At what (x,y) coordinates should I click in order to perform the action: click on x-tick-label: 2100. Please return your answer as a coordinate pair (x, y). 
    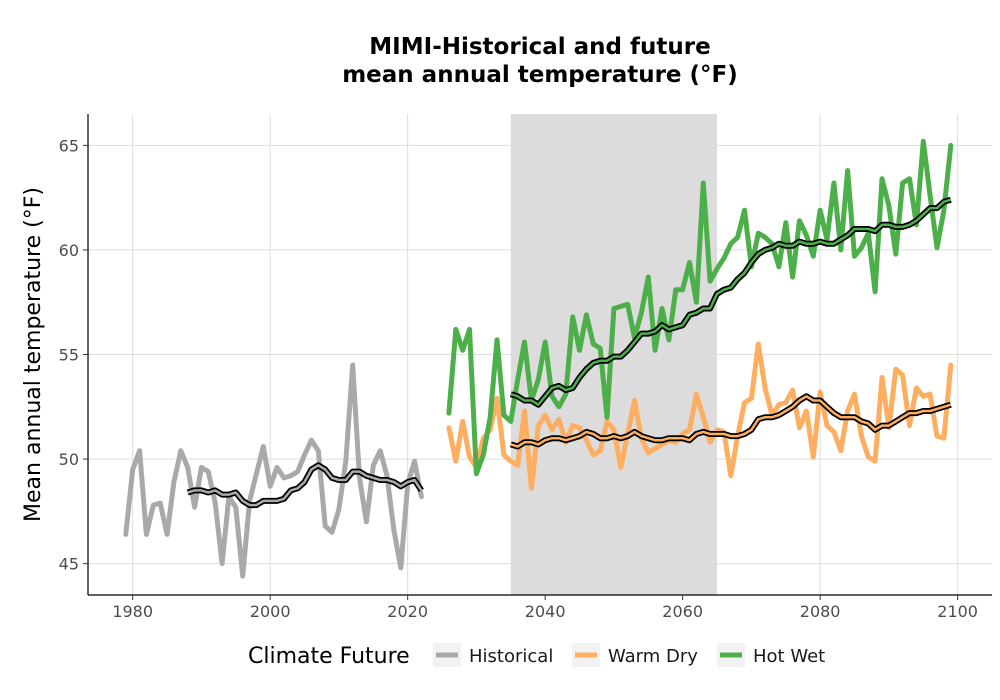
    Looking at the image, I should click on (957, 611).